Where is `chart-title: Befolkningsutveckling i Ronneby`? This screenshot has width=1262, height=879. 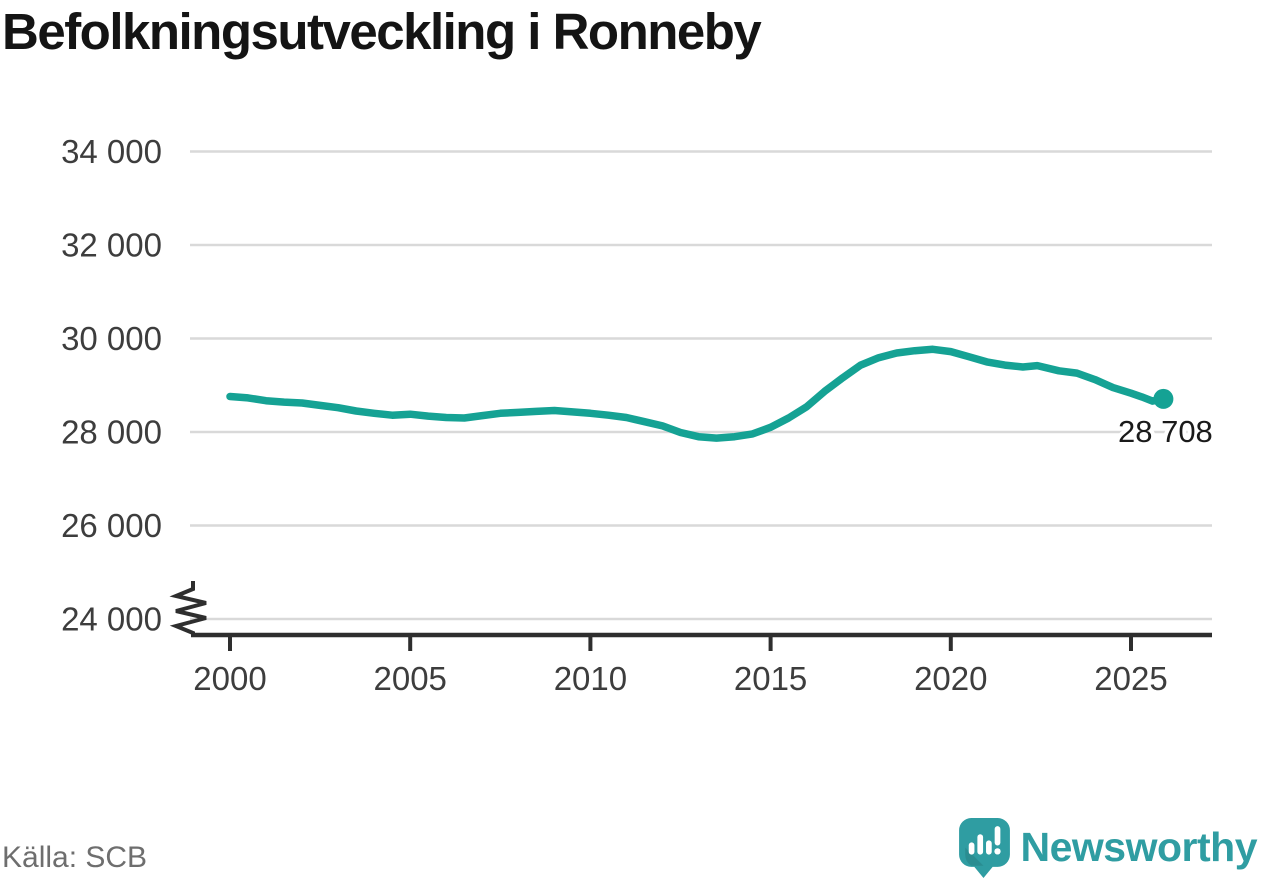 chart-title: Befolkningsutveckling i Ronneby is located at coordinates (382, 31).